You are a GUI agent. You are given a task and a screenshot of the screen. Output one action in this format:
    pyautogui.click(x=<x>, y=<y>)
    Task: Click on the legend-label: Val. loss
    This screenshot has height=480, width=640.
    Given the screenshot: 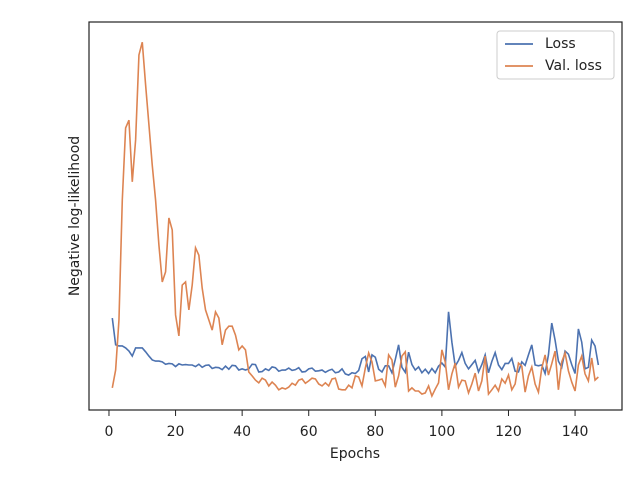 What is the action you would take?
    pyautogui.click(x=573, y=66)
    